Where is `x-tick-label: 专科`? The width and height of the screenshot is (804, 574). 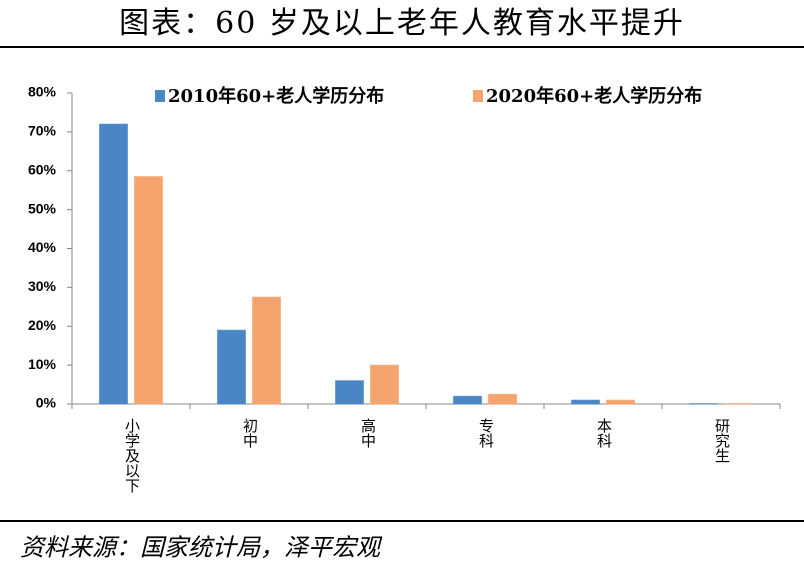 x-tick-label: 专科 is located at coordinates (486, 433).